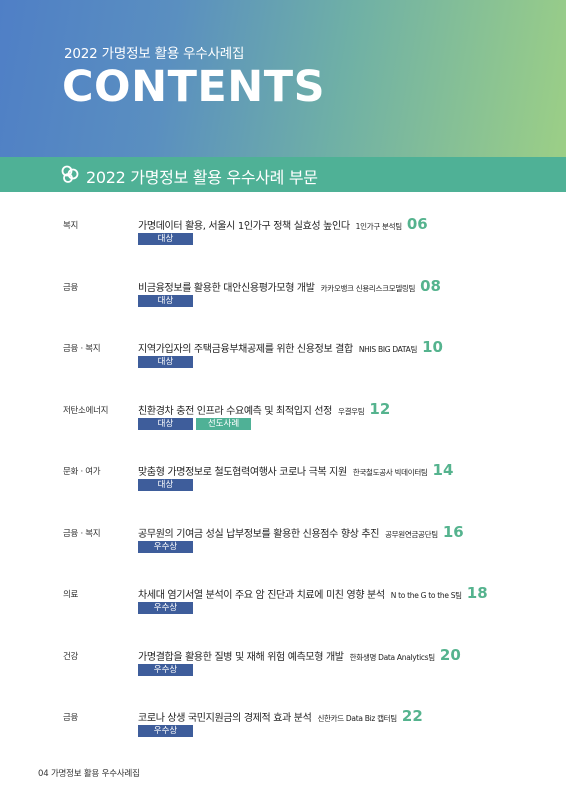 The width and height of the screenshot is (566, 800). I want to click on section-title: 2022 가명정보 활용 우수사례 부문, so click(202, 177).